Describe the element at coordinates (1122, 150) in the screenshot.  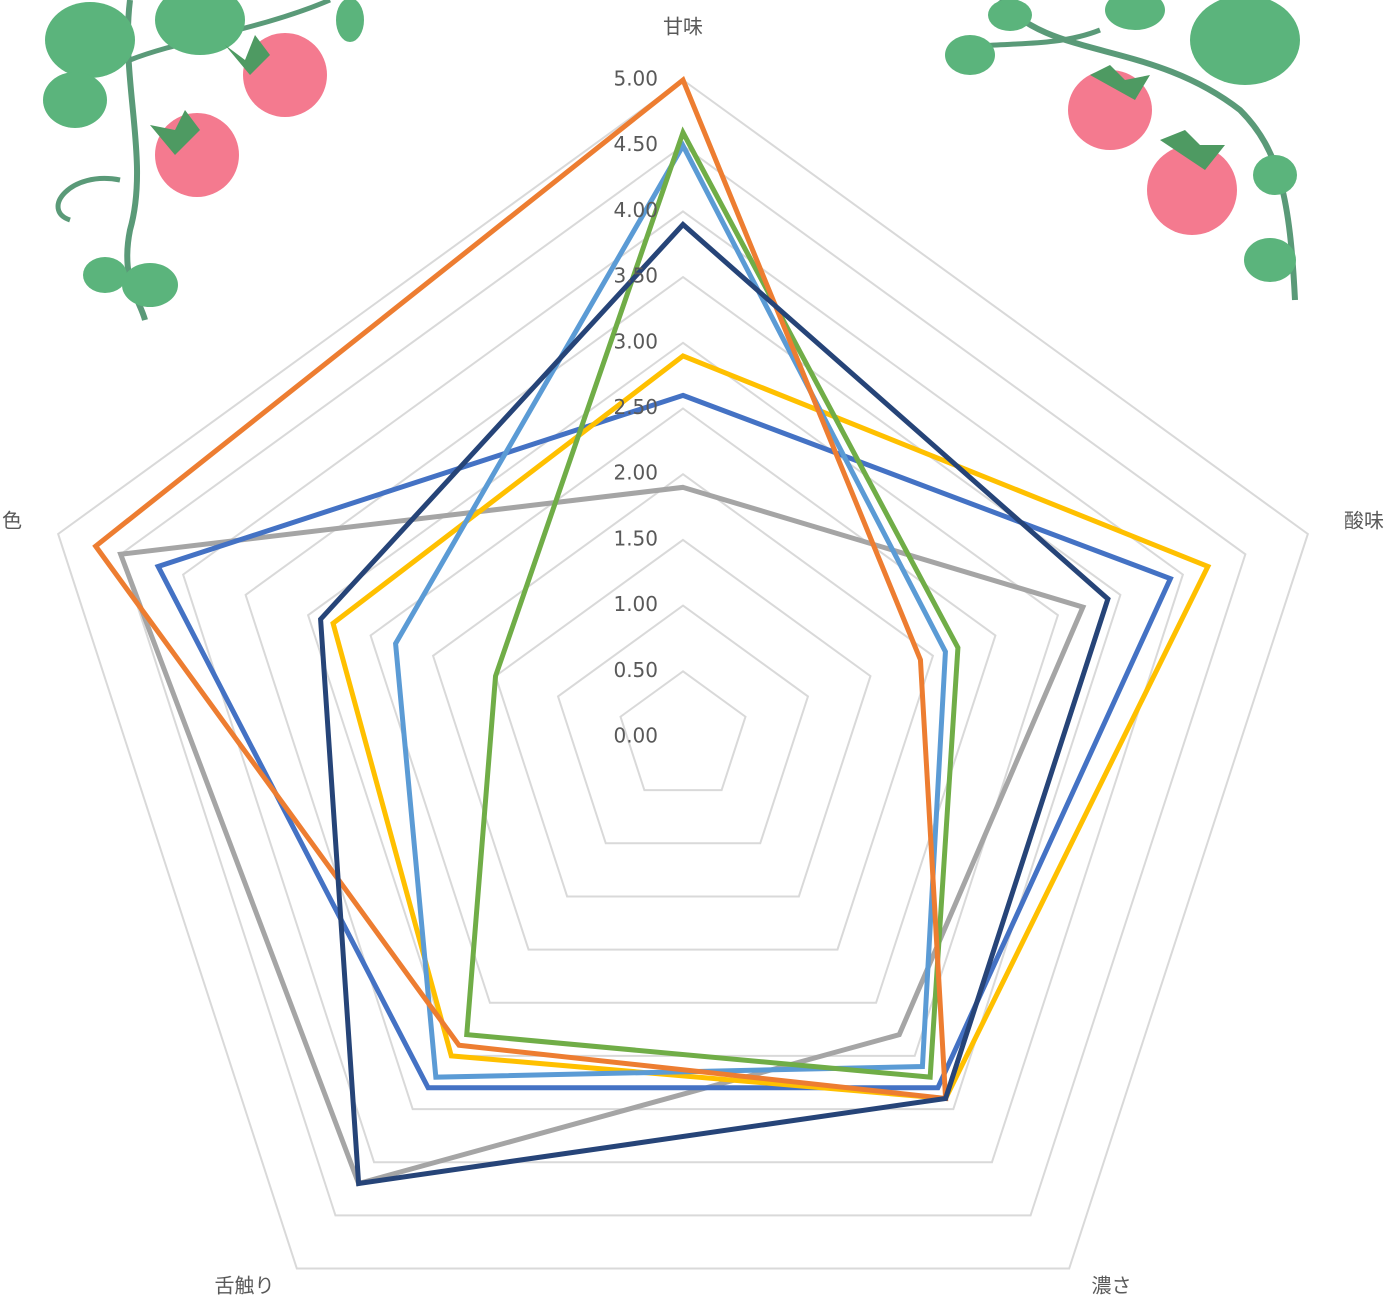
I see `decoration-right` at that location.